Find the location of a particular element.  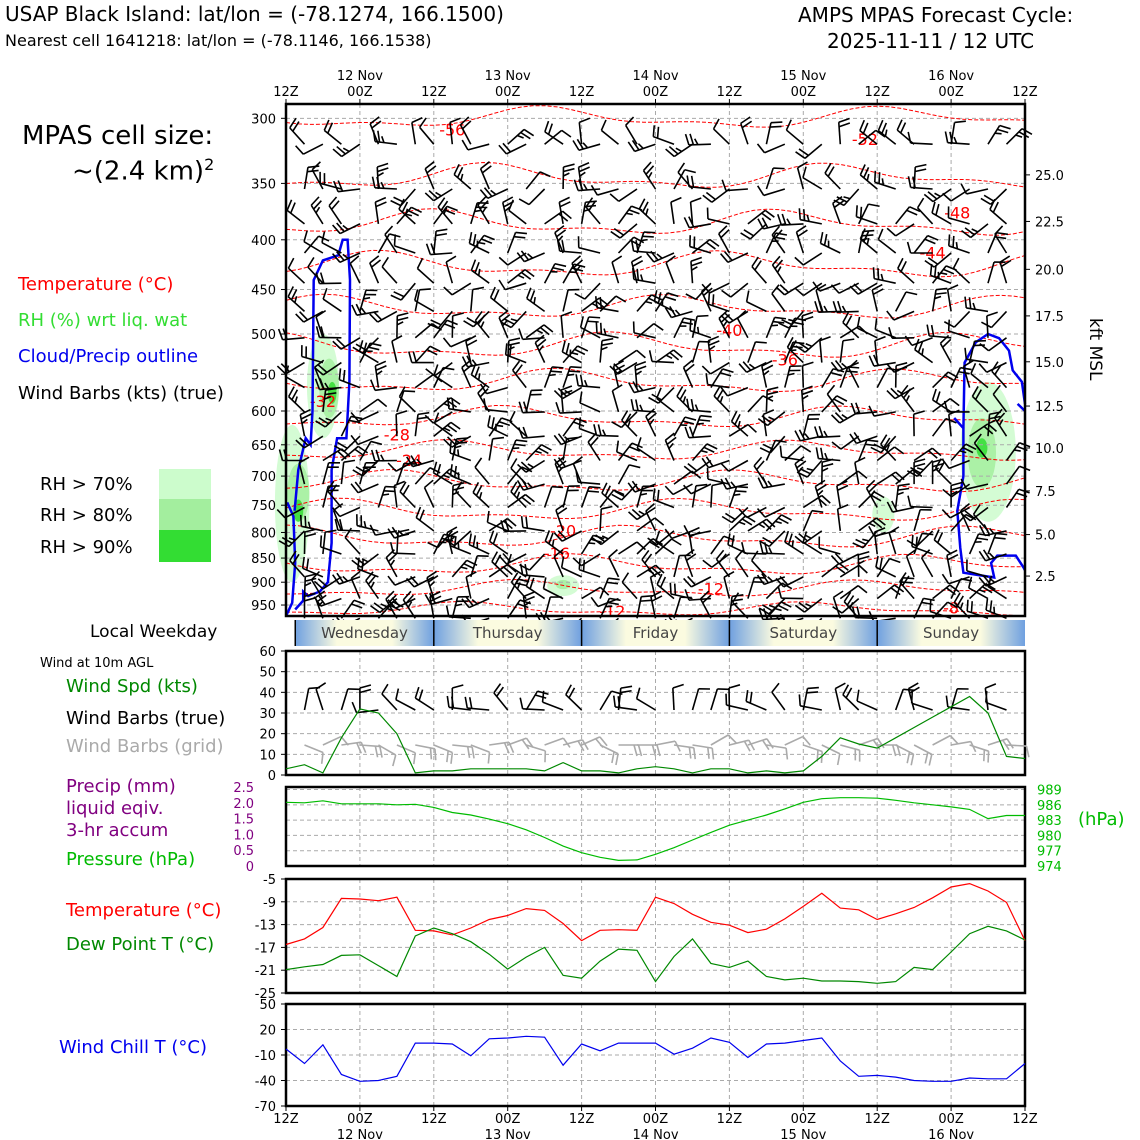

precip-ytick-label: 0 is located at coordinates (250, 867).